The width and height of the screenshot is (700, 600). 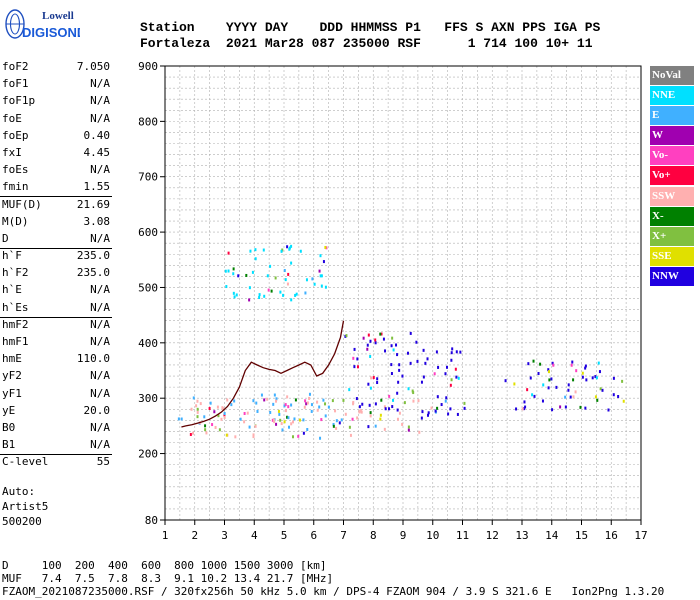 What do you see at coordinates (15, 187) in the screenshot?
I see `param-name: fmin` at bounding box center [15, 187].